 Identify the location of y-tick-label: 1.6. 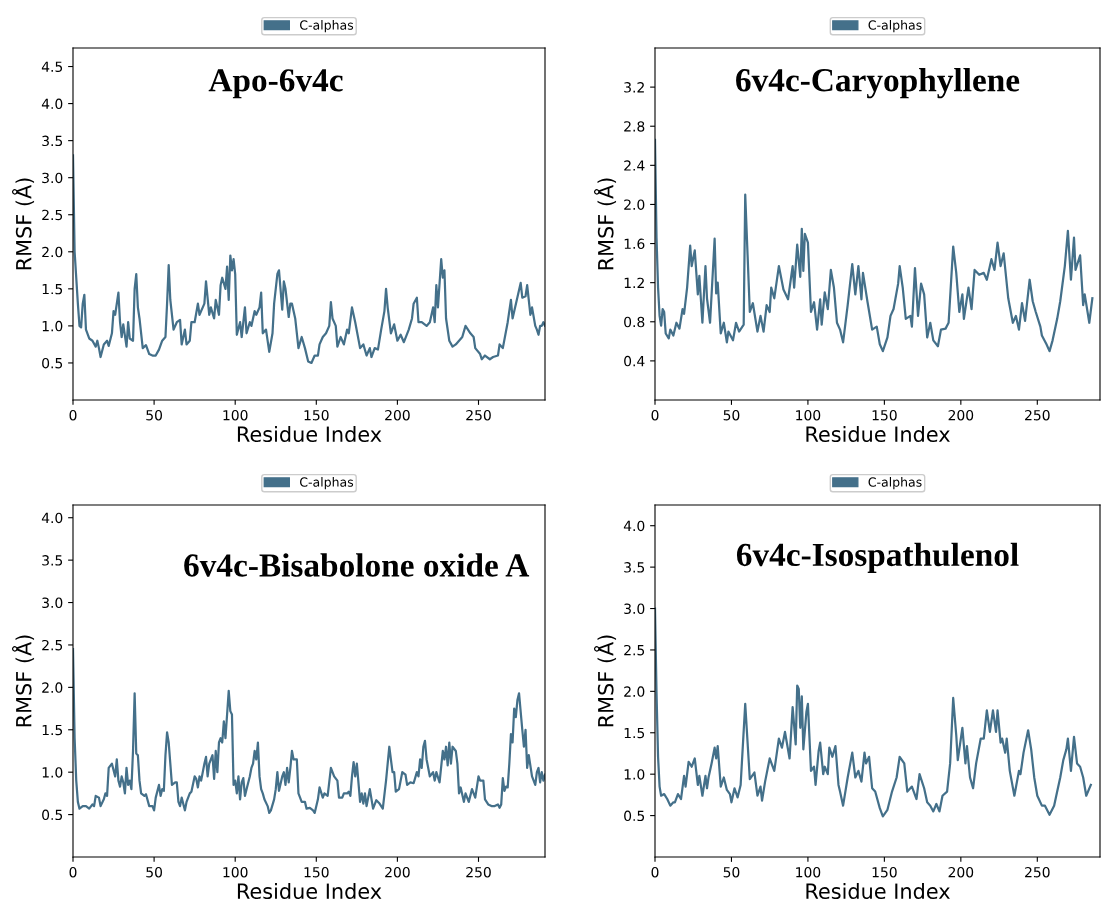
(634, 244).